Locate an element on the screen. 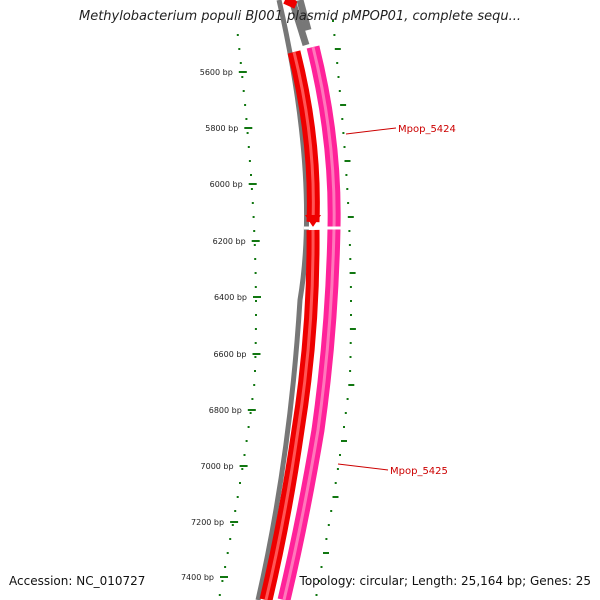 This screenshot has height=600, width=600. backbone-inner-arc is located at coordinates (282, 300).